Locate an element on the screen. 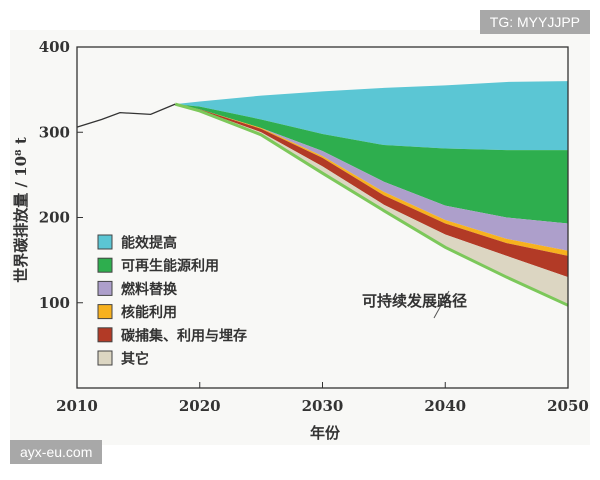 Image resolution: width=600 pixels, height=480 pixels. watermark-top: TG: MYYJJPP is located at coordinates (534, 22).